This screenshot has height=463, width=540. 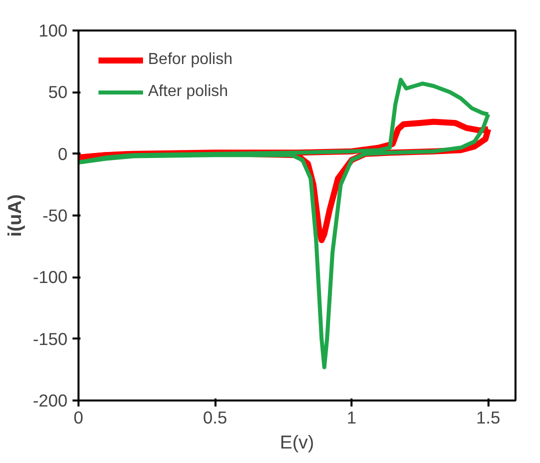 What do you see at coordinates (50, 338) in the screenshot?
I see `y-tick-label: -150` at bounding box center [50, 338].